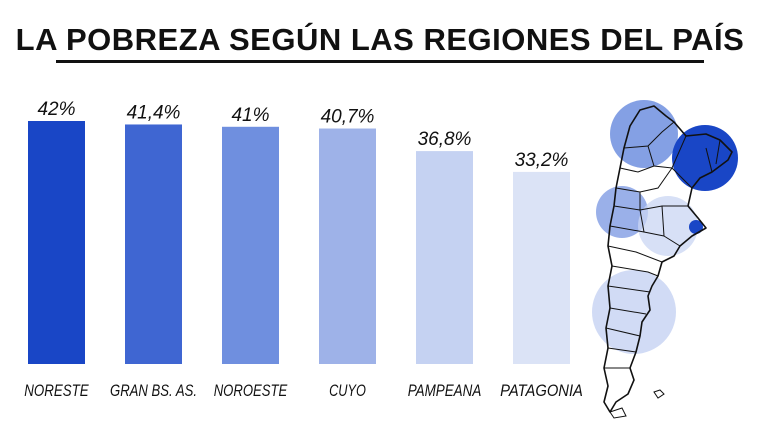 This screenshot has width=760, height=429. I want to click on map-bubble-cuyo, so click(622, 212).